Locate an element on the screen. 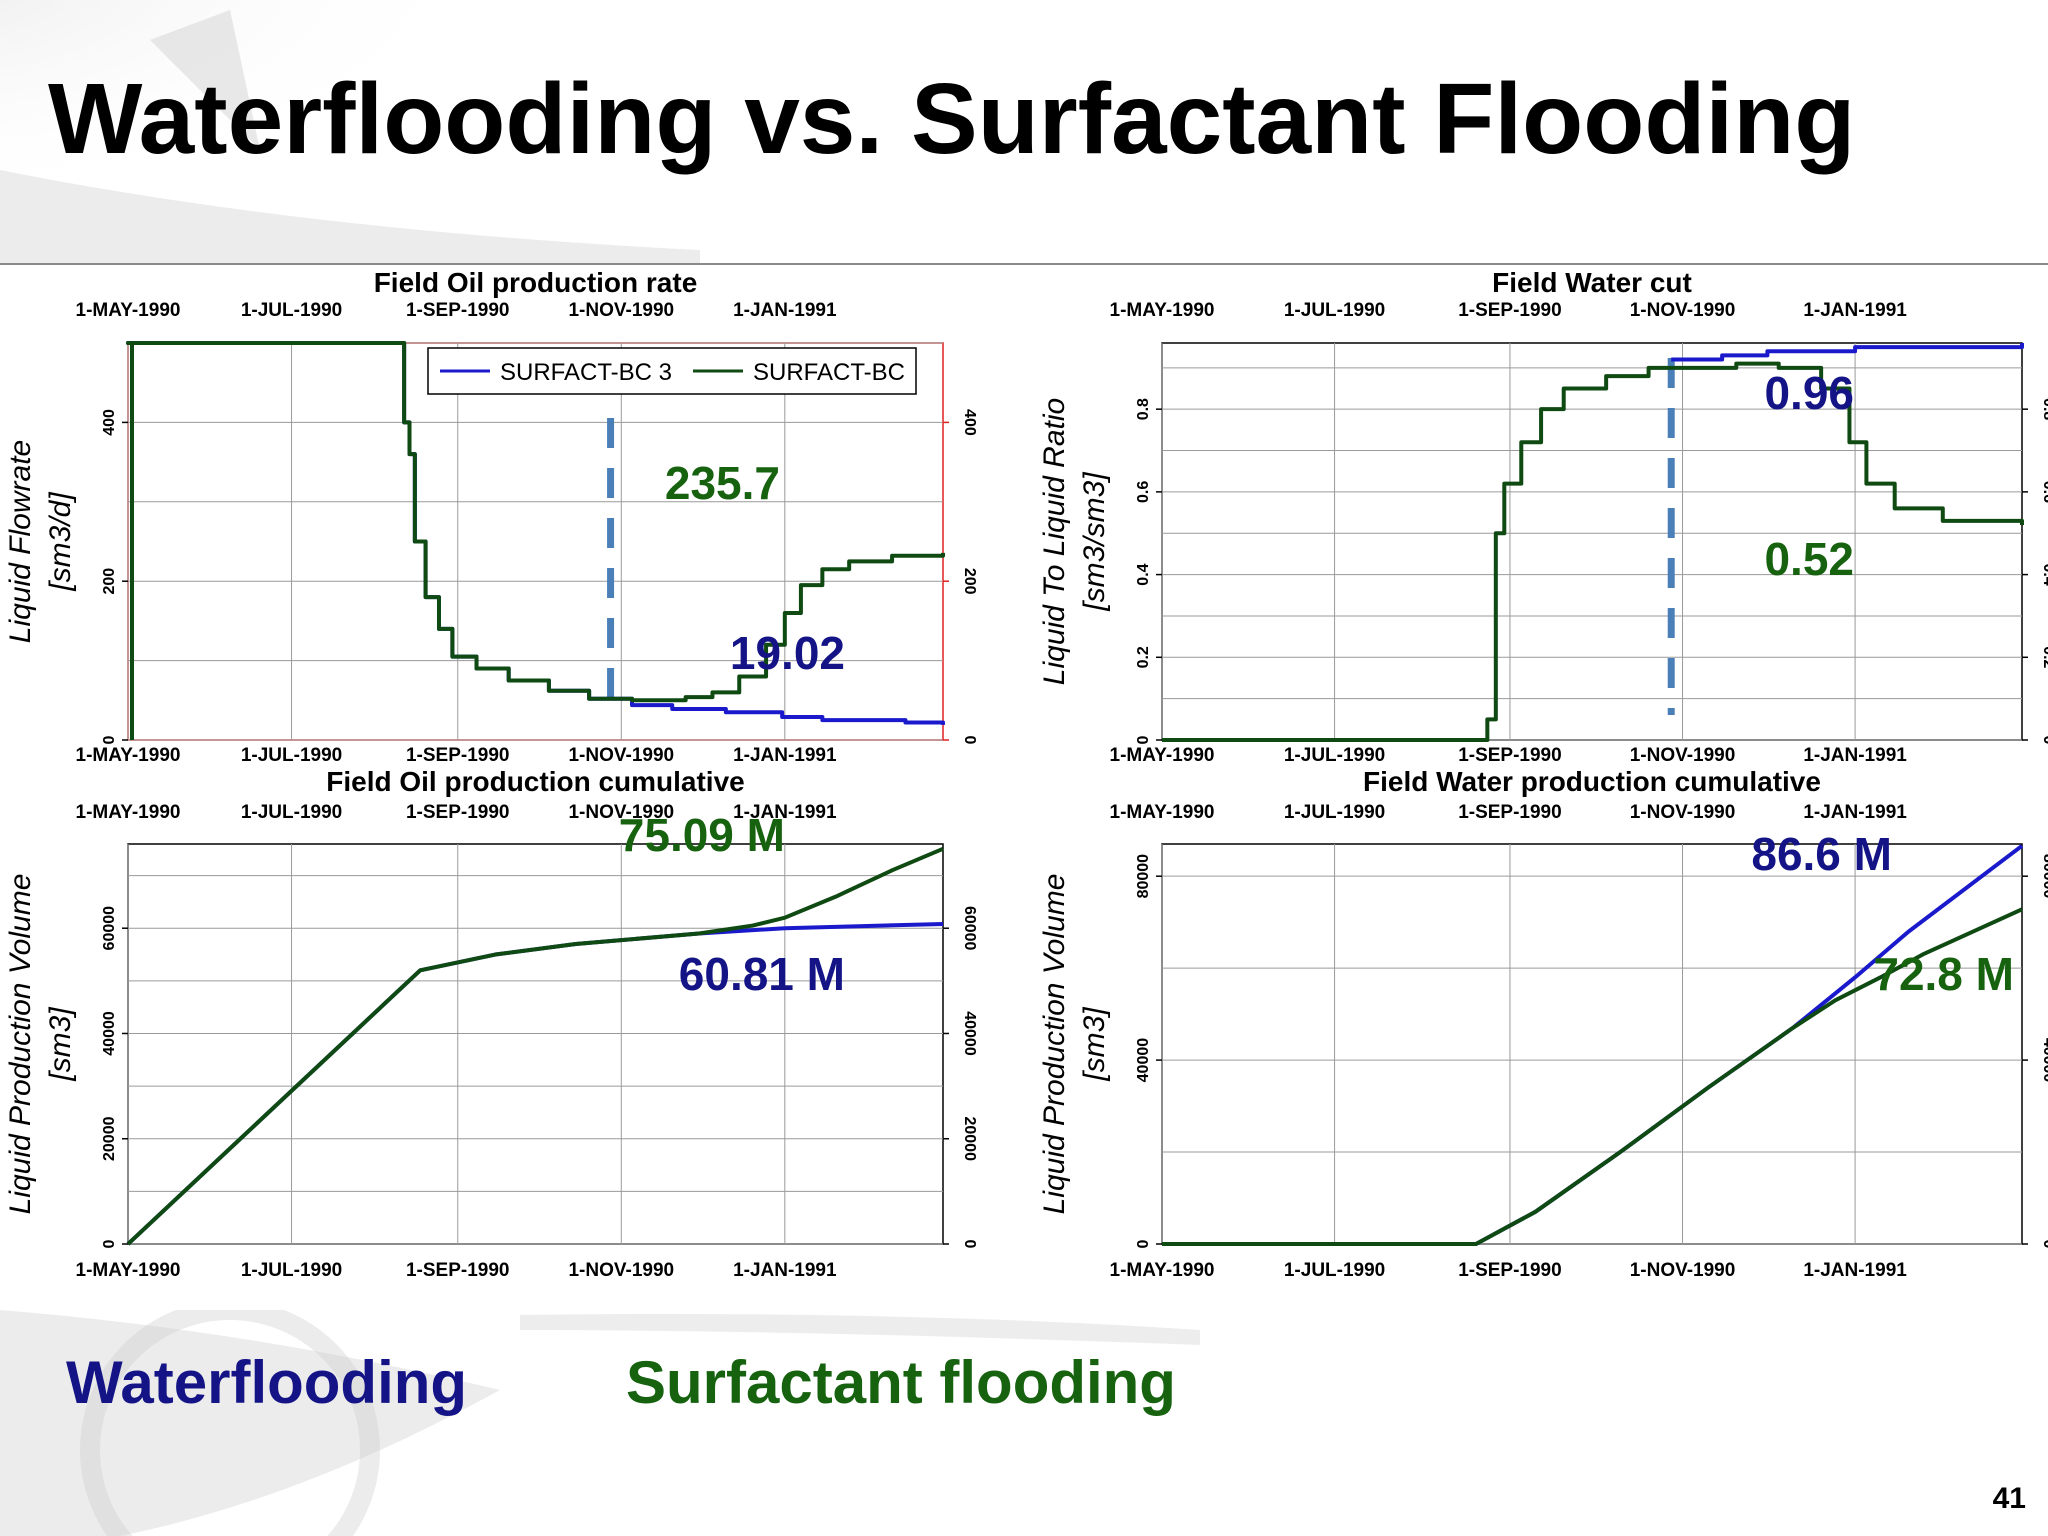 This screenshot has width=2048, height=1536. y-axis-unit: [sm3/d] is located at coordinates (60, 542).